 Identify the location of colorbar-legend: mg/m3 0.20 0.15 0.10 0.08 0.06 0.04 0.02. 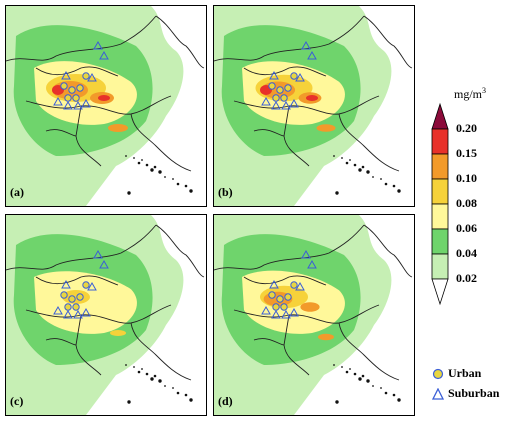
(468, 204).